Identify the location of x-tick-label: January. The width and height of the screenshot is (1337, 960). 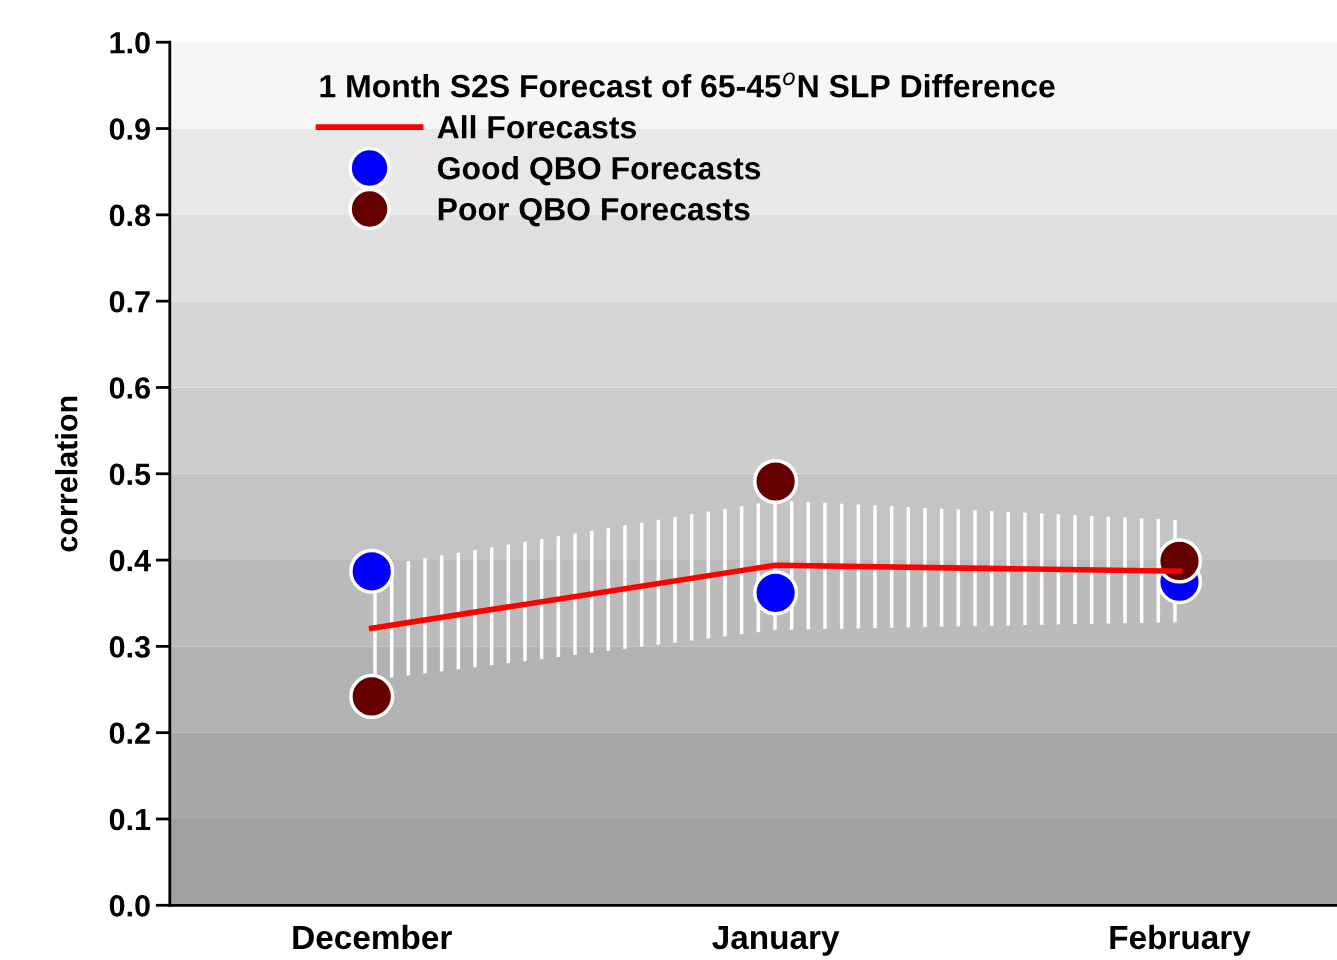
(776, 940).